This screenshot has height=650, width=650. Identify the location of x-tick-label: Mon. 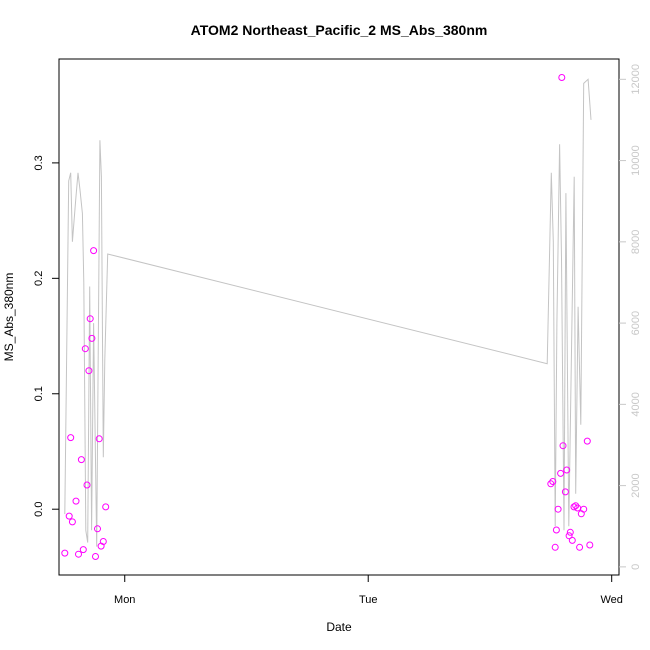
(124, 600).